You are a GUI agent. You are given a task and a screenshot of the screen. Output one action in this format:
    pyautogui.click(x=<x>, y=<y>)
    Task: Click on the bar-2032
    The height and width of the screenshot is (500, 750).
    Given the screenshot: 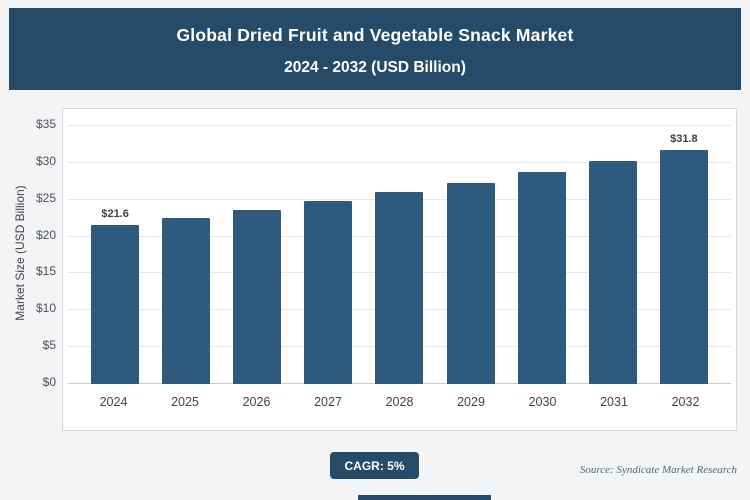 What is the action you would take?
    pyautogui.click(x=683, y=266)
    